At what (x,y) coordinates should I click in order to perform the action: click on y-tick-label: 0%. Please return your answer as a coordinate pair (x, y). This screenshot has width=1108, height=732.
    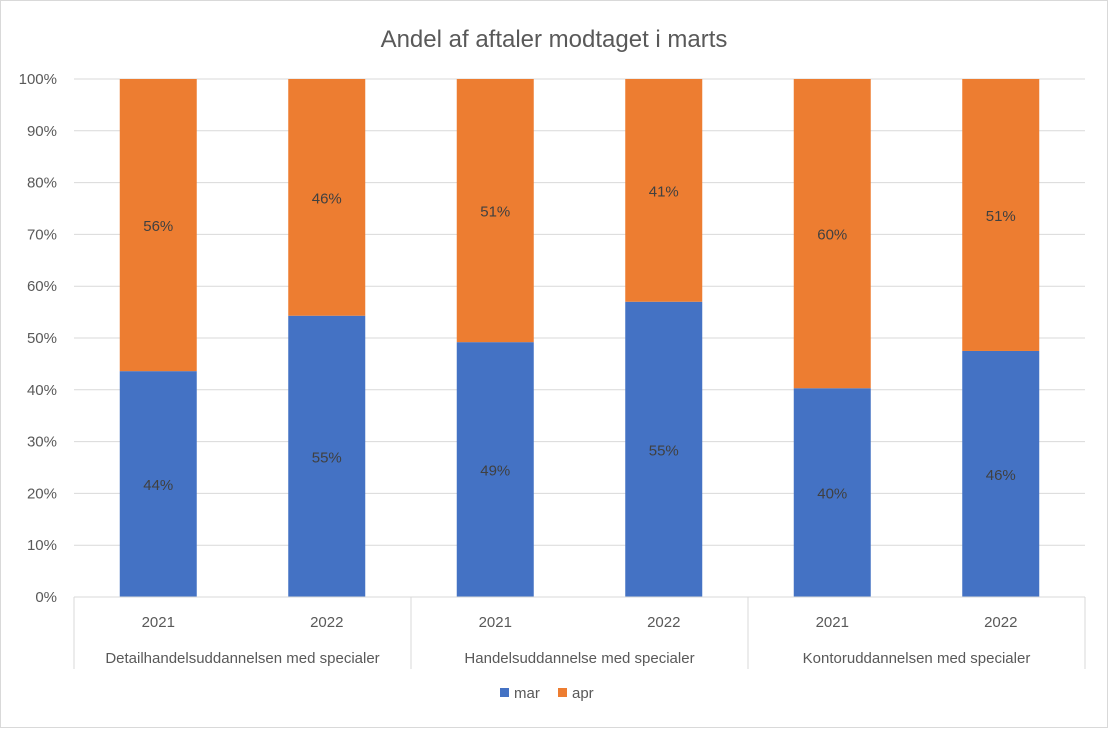
    Looking at the image, I should click on (46, 597).